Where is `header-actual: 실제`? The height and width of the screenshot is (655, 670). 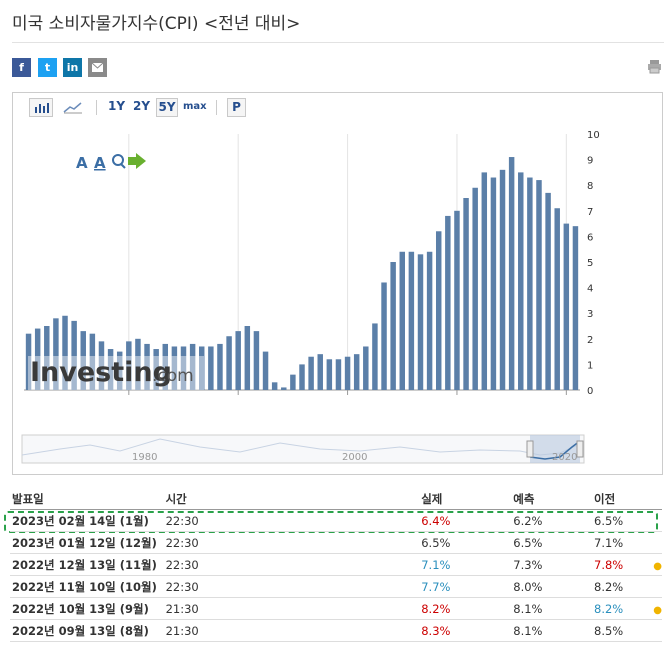 header-actual: 실제 is located at coordinates (465, 499).